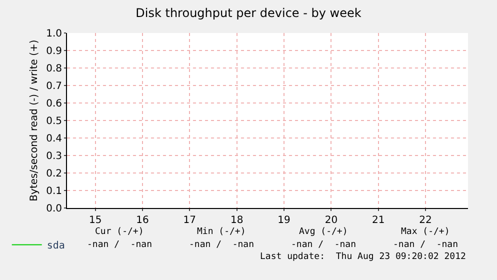 Image resolution: width=497 pixels, height=280 pixels. What do you see at coordinates (54, 156) in the screenshot?
I see `y-tick-label: 0.3` at bounding box center [54, 156].